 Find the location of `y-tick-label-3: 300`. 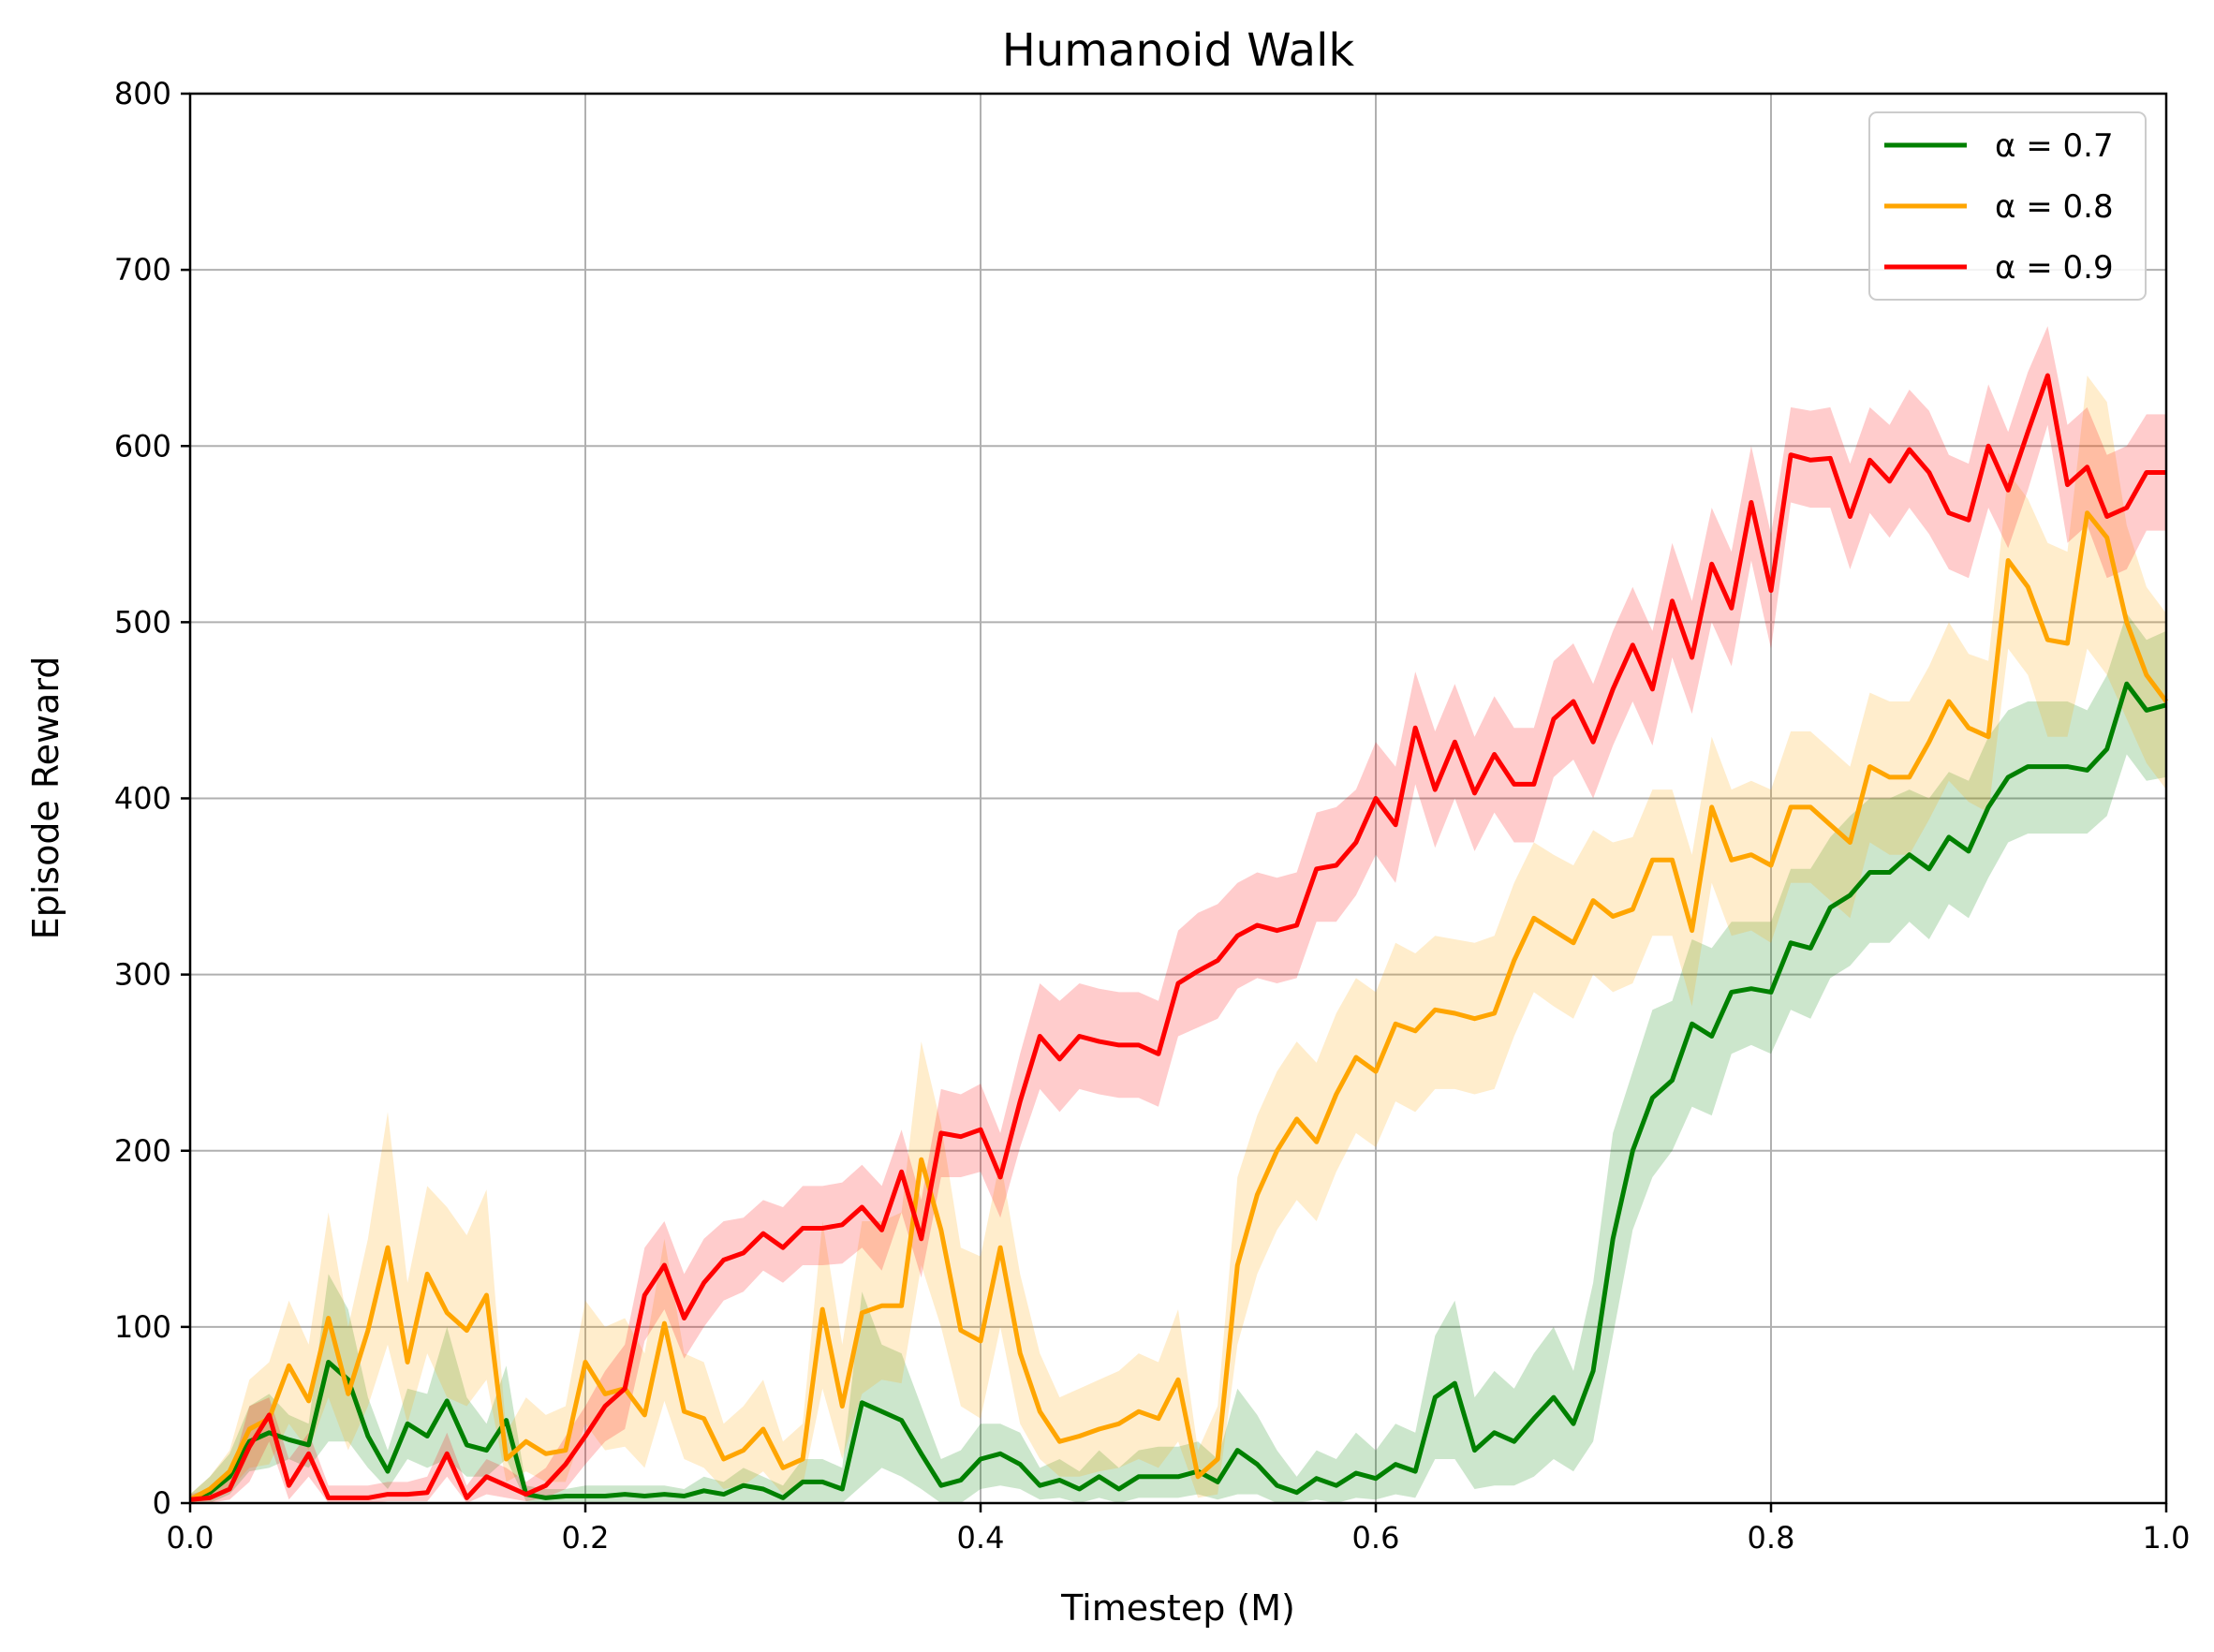

y-tick-label-3: 300 is located at coordinates (142, 975).